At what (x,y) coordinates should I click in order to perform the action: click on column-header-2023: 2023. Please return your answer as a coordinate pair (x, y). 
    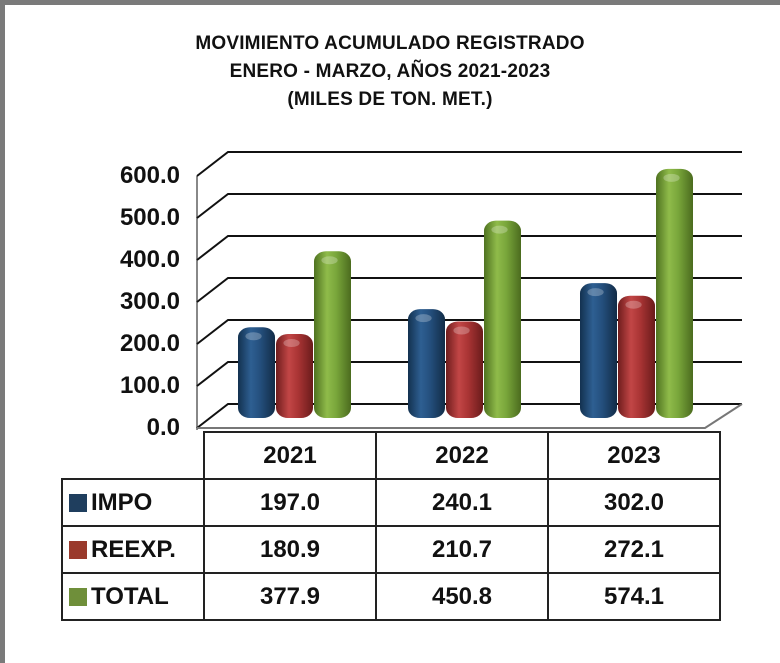
    Looking at the image, I should click on (634, 455).